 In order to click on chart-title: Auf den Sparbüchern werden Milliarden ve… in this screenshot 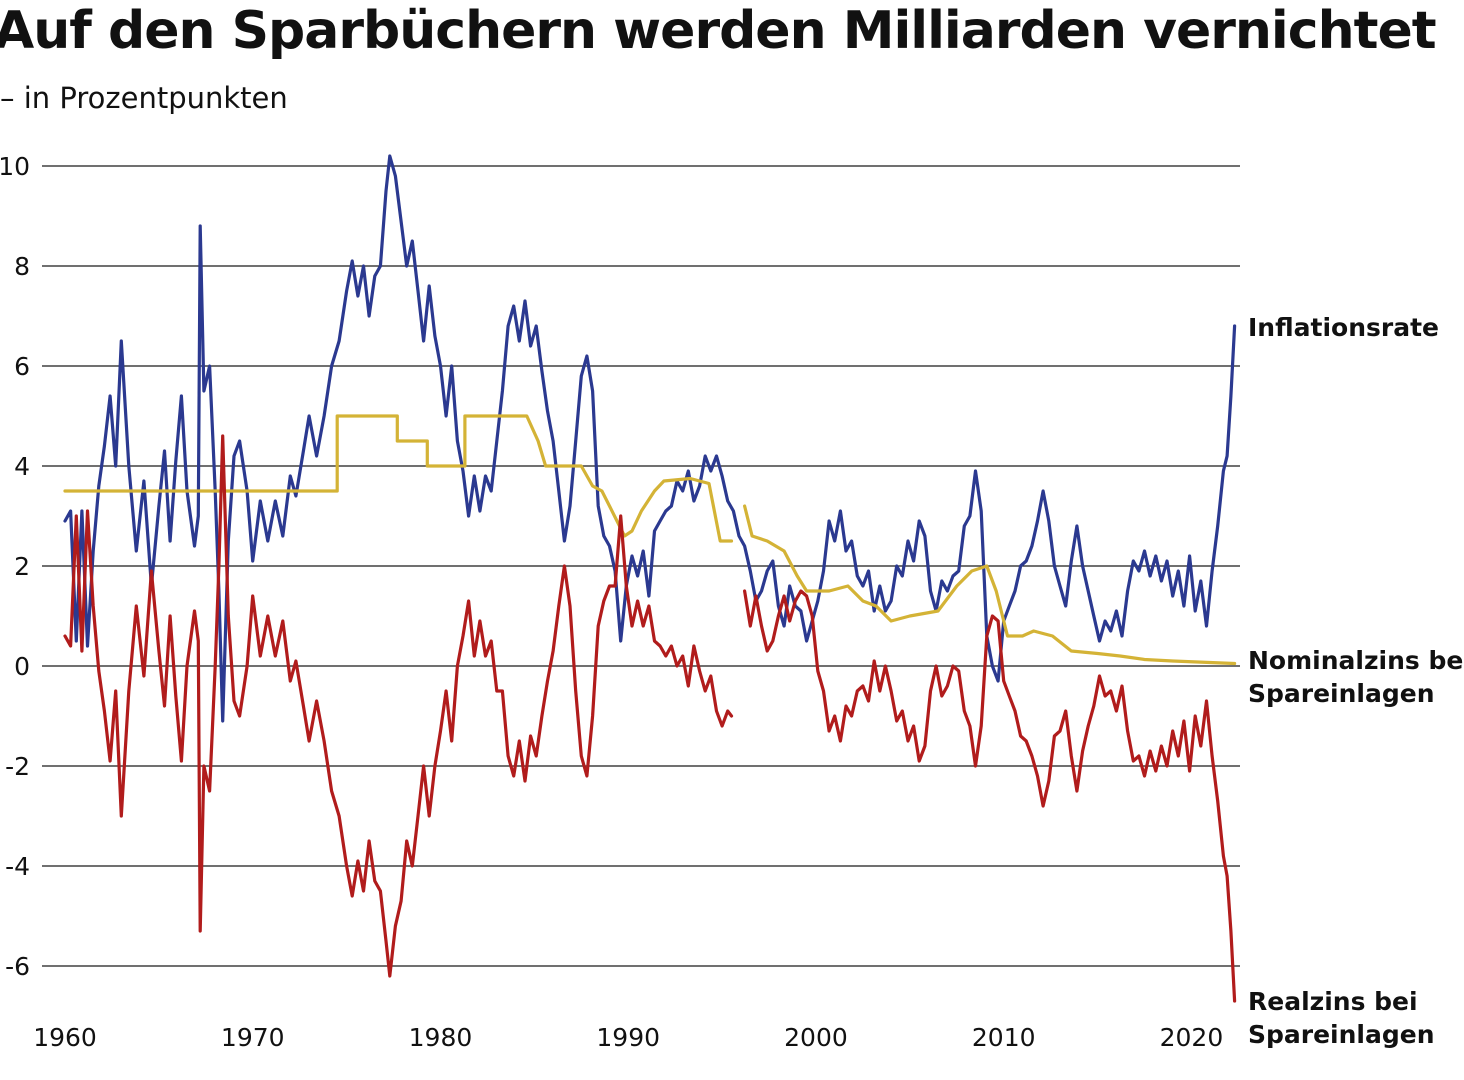, I will do `click(718, 31)`.